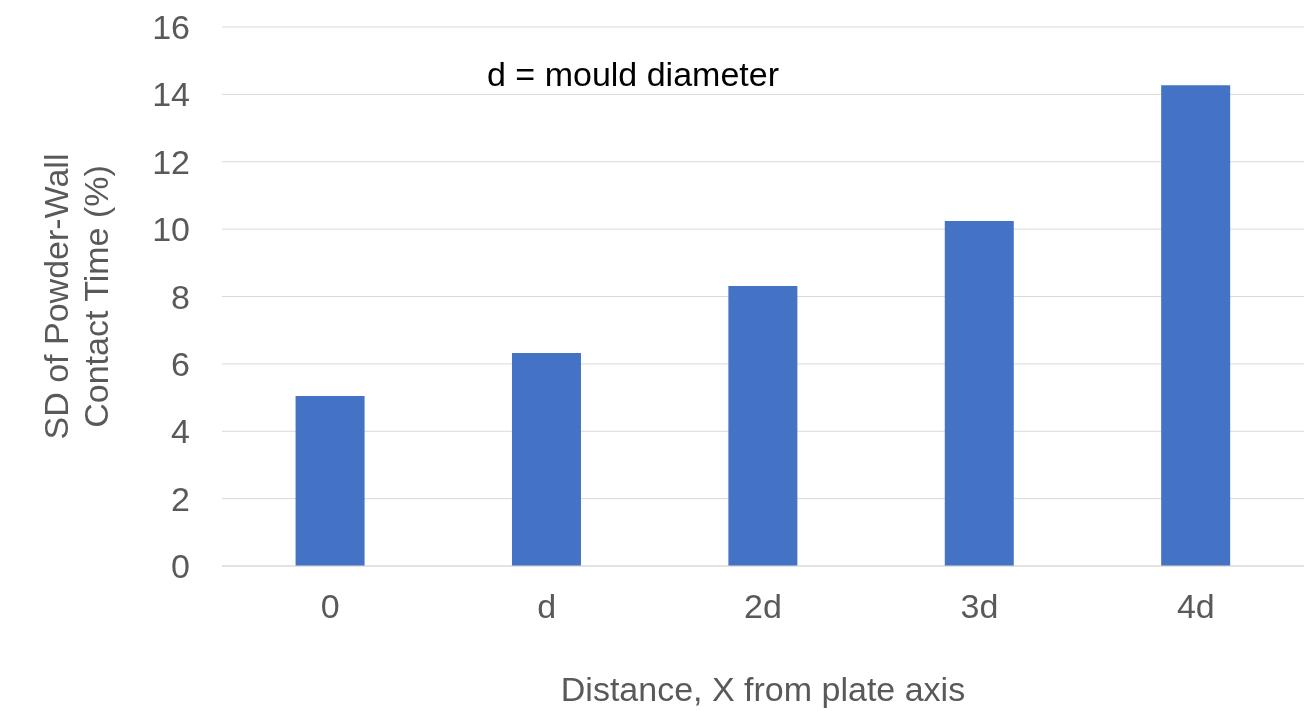 The height and width of the screenshot is (711, 1304). I want to click on y-tick-label: 8, so click(180, 296).